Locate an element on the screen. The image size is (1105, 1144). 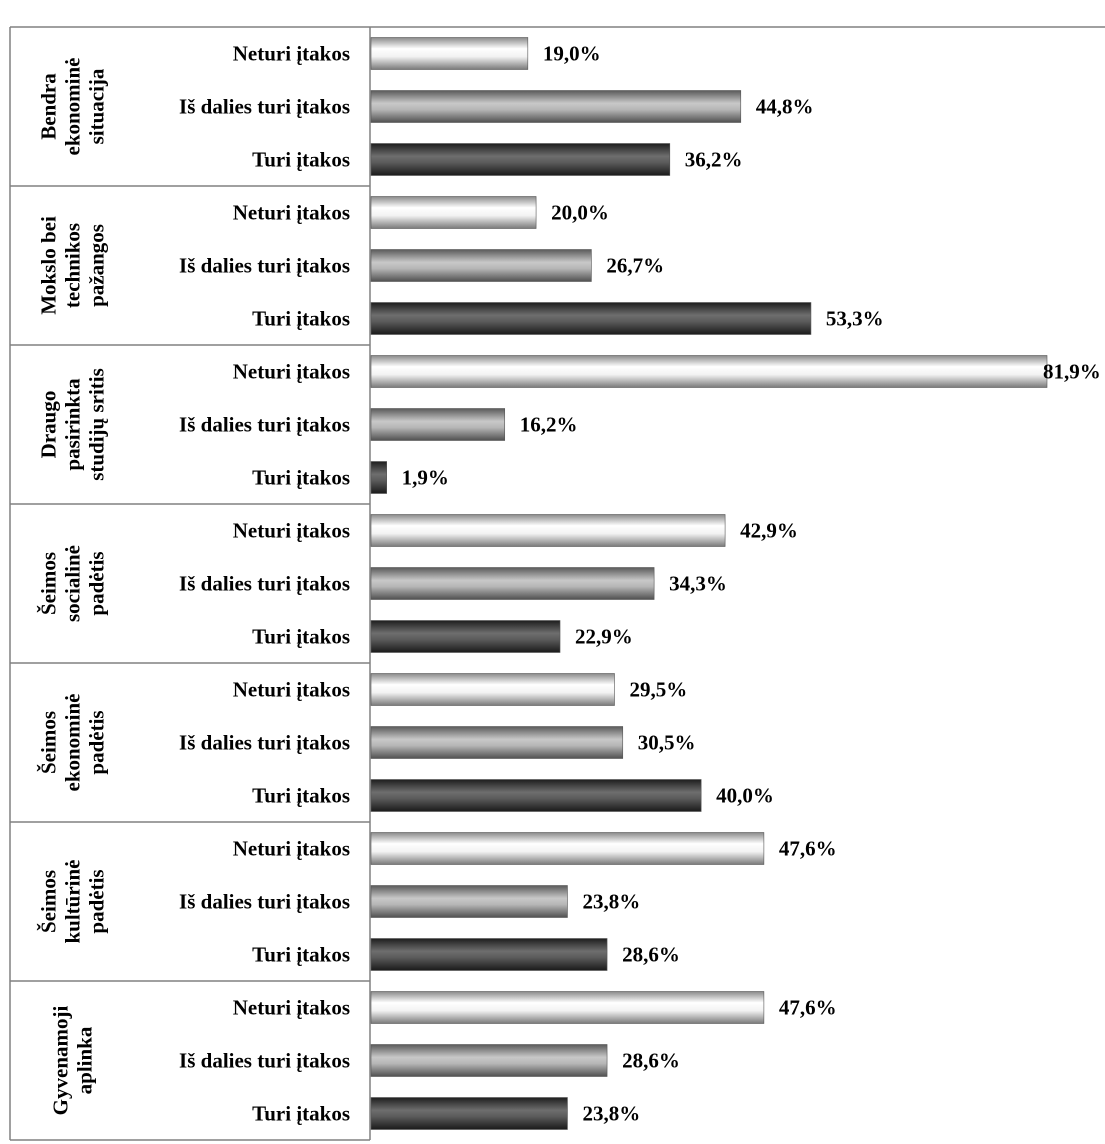
group-label-line: situacija is located at coordinates (97, 106).